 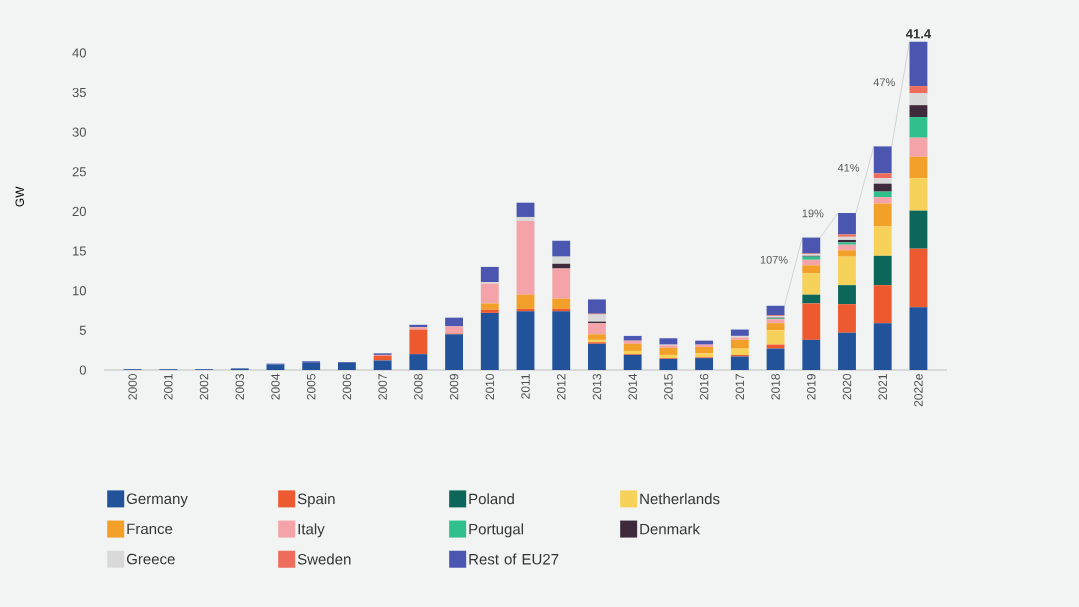 What do you see at coordinates (491, 499) in the screenshot?
I see `legend-label: Poland` at bounding box center [491, 499].